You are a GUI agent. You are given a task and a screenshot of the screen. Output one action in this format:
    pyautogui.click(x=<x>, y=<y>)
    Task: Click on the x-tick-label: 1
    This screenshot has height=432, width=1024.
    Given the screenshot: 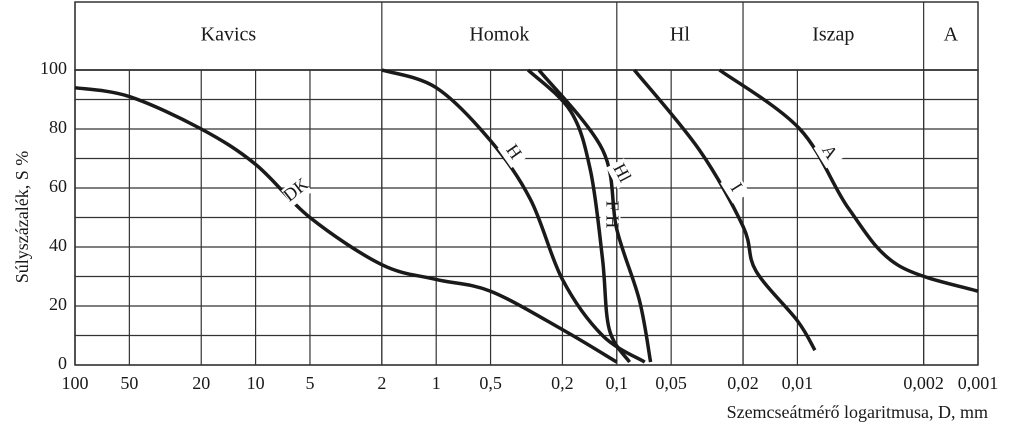 What is the action you would take?
    pyautogui.click(x=436, y=383)
    